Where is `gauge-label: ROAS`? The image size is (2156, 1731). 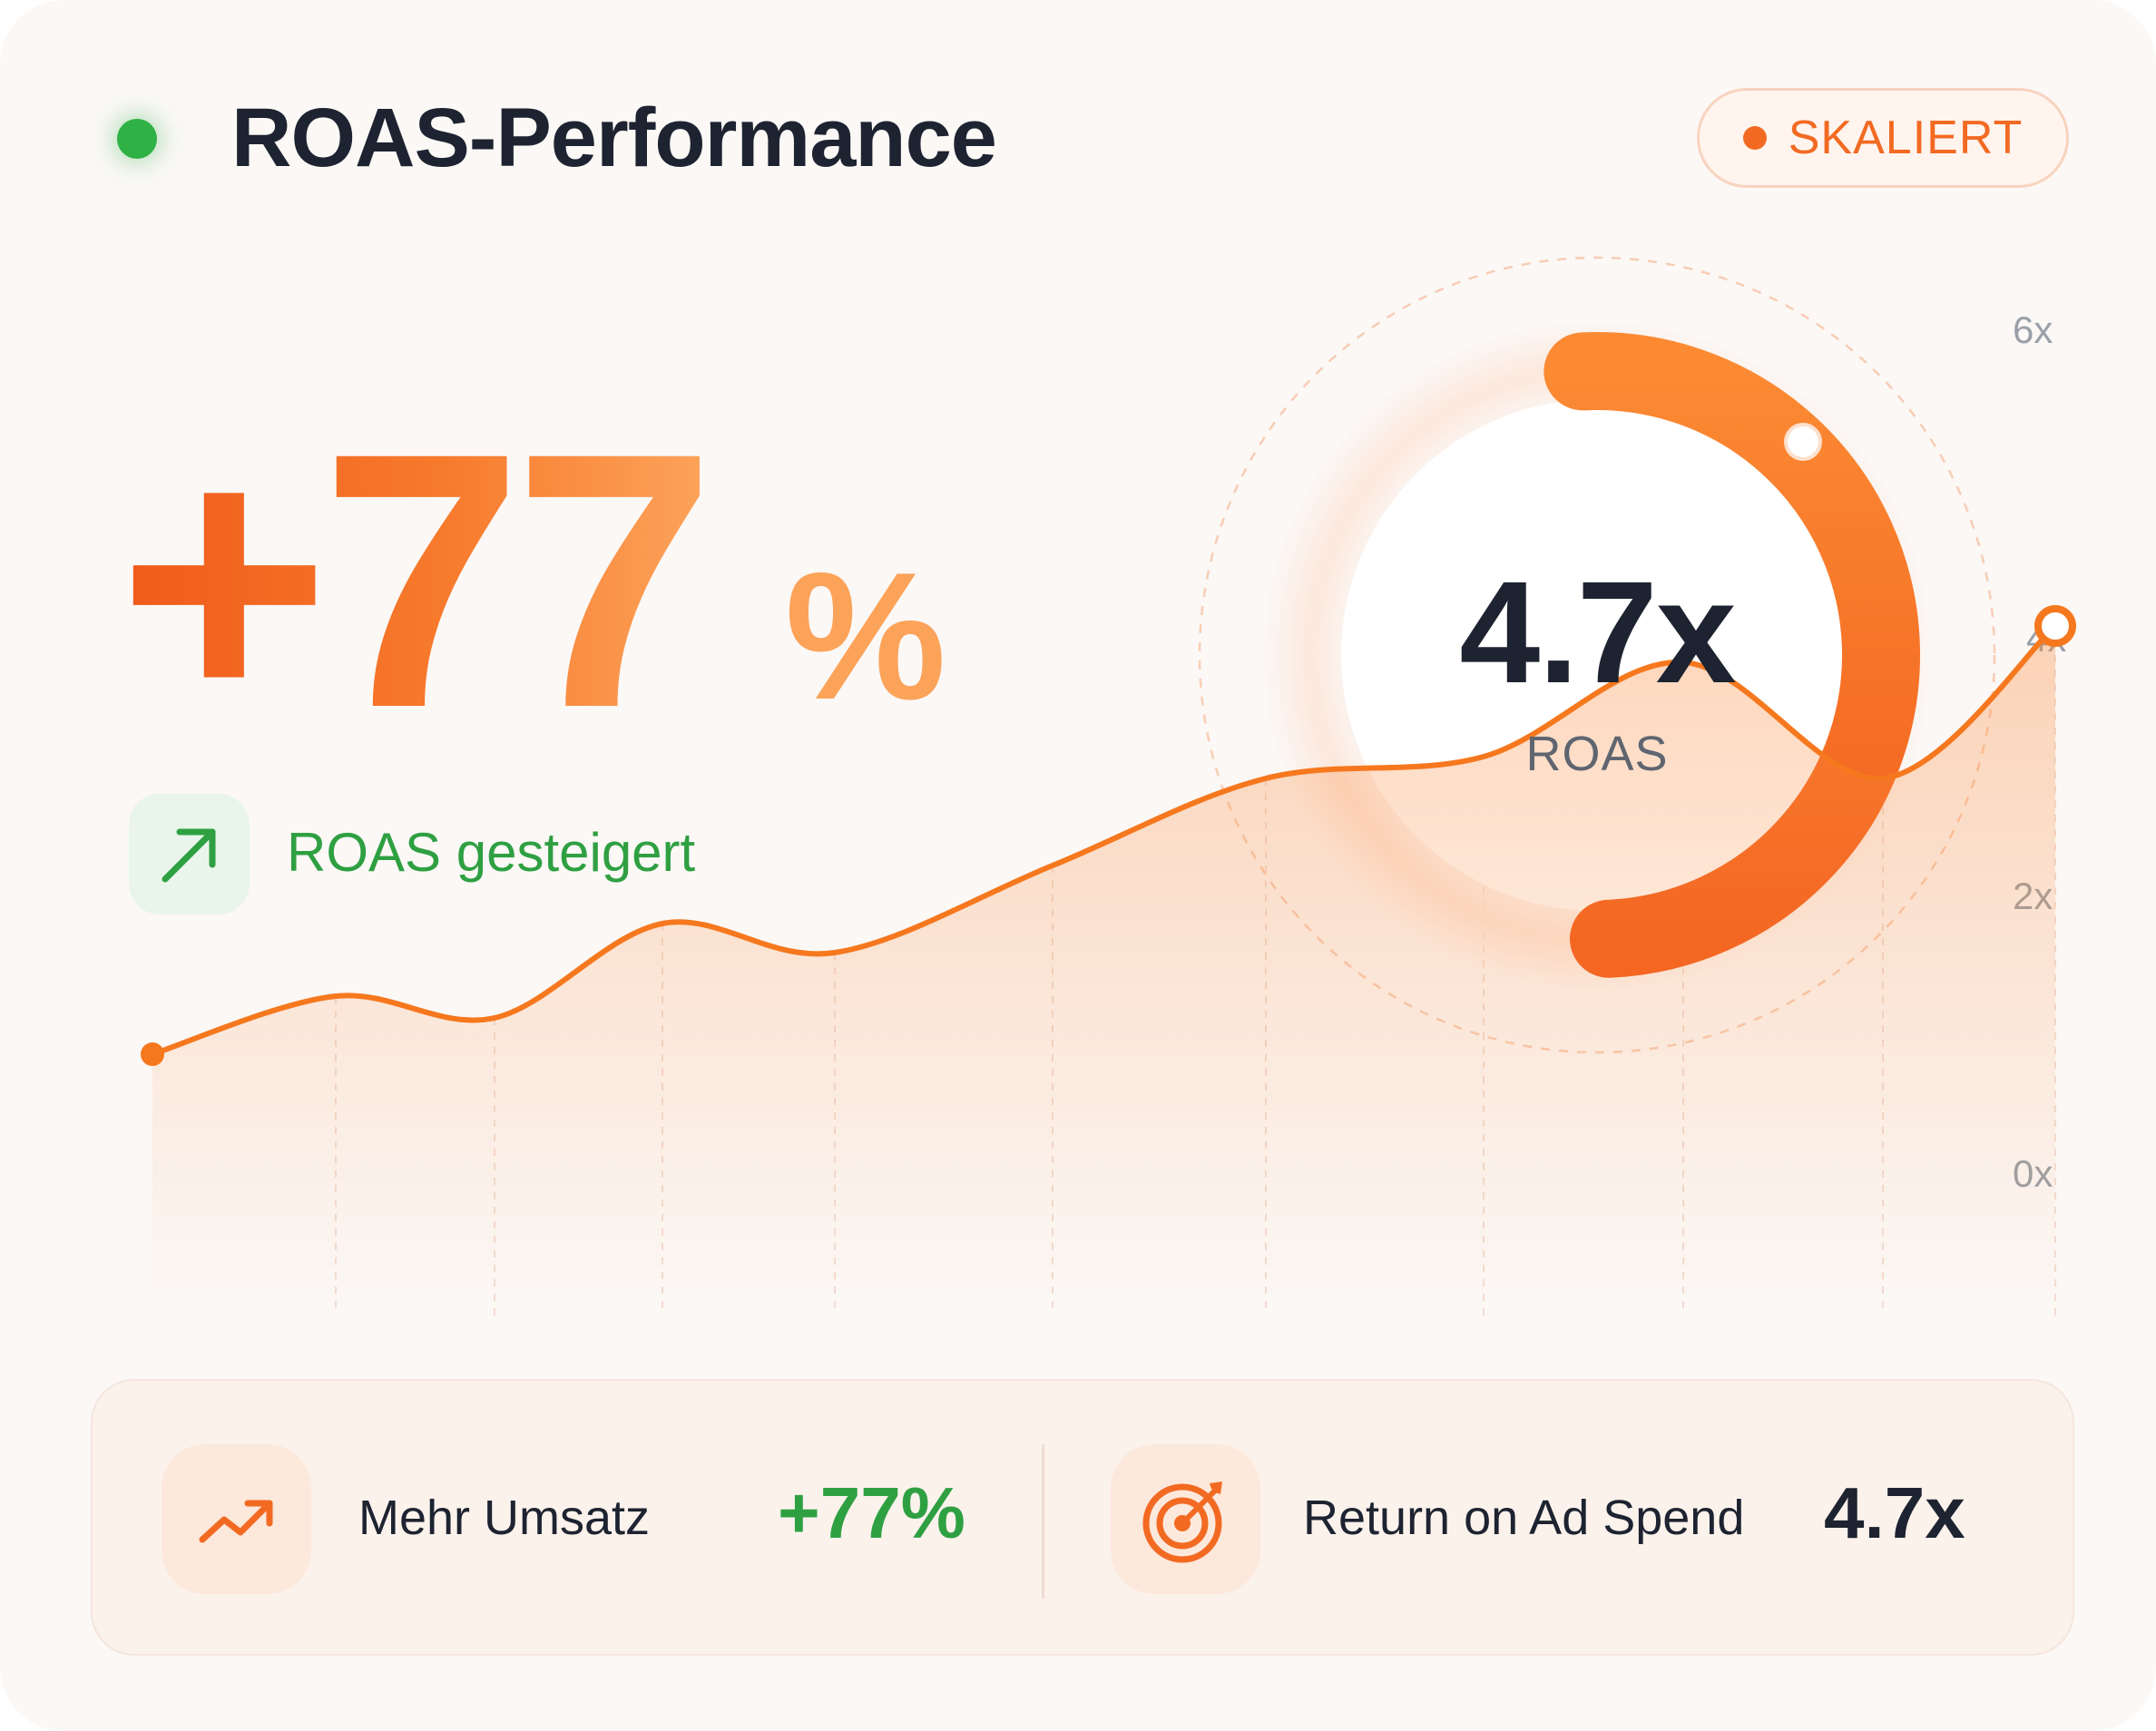 gauge-label: ROAS is located at coordinates (1597, 754).